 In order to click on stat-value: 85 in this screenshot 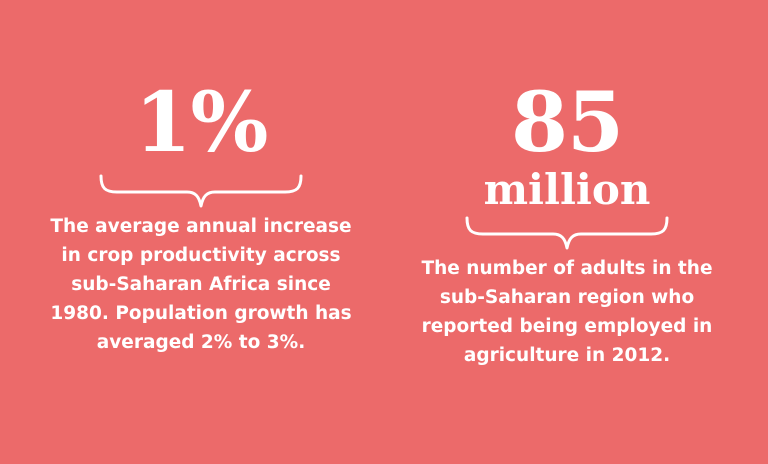, I will do `click(567, 123)`.